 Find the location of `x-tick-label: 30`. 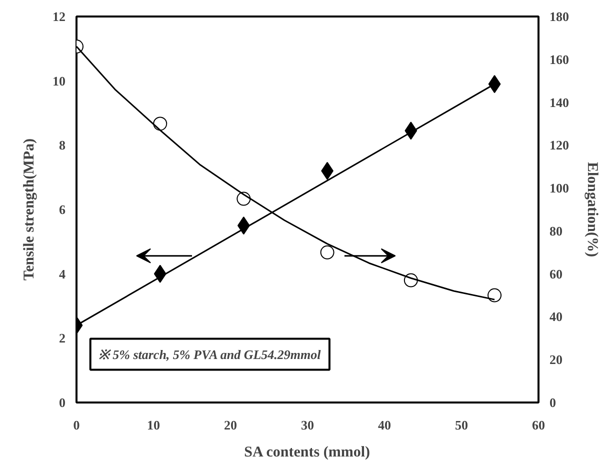

x-tick-label: 30 is located at coordinates (307, 425).